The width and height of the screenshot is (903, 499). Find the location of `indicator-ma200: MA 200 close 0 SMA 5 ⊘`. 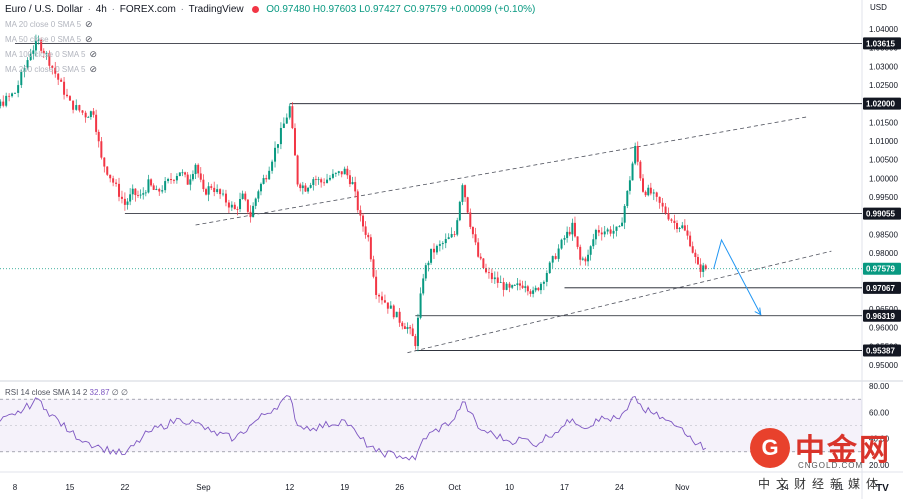

indicator-ma200: MA 200 close 0 SMA 5 ⊘ is located at coordinates (51, 69).